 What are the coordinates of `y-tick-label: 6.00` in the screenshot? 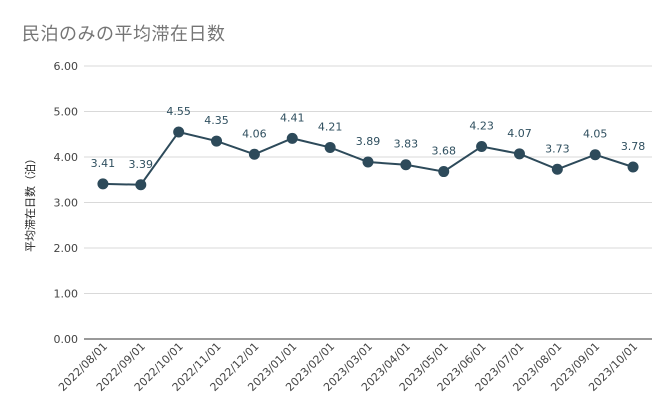 It's located at (66, 66).